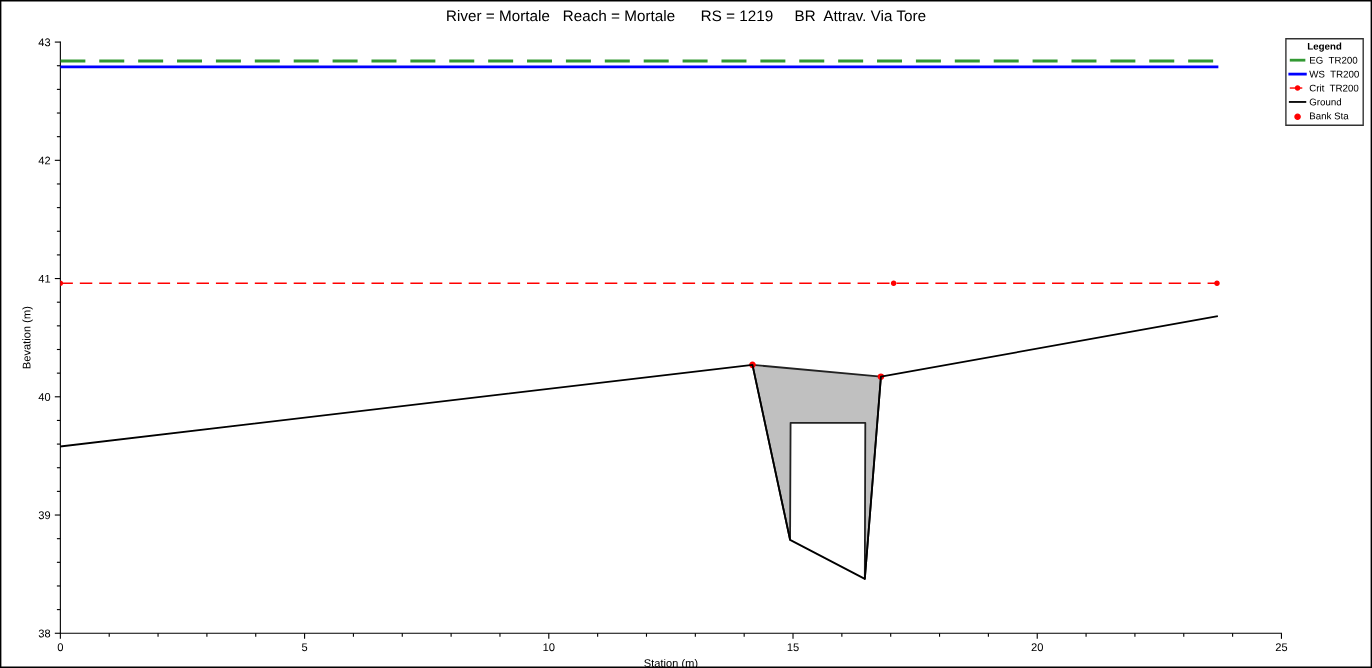  I want to click on y-tick-label: 40, so click(44, 397).